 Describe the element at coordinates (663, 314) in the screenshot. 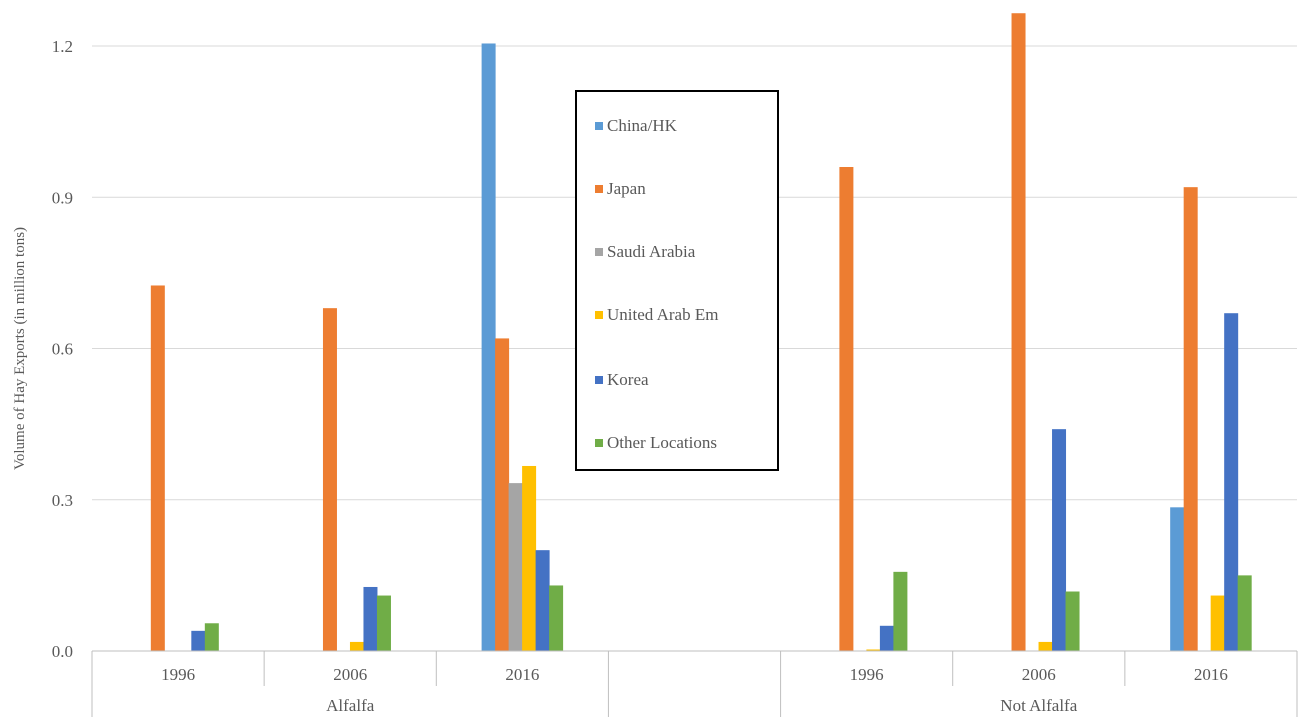

I see `legend-label-uae: United Arab Em` at that location.